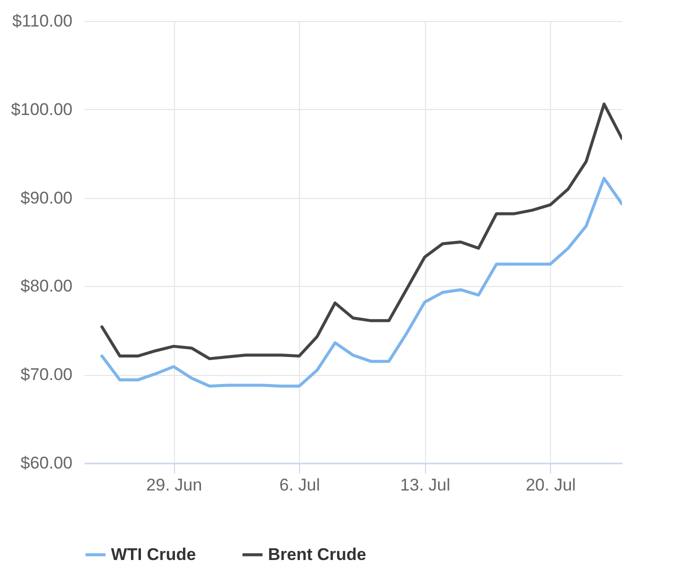  Describe the element at coordinates (425, 485) in the screenshot. I see `x-tick-label: 13. Jul` at that location.